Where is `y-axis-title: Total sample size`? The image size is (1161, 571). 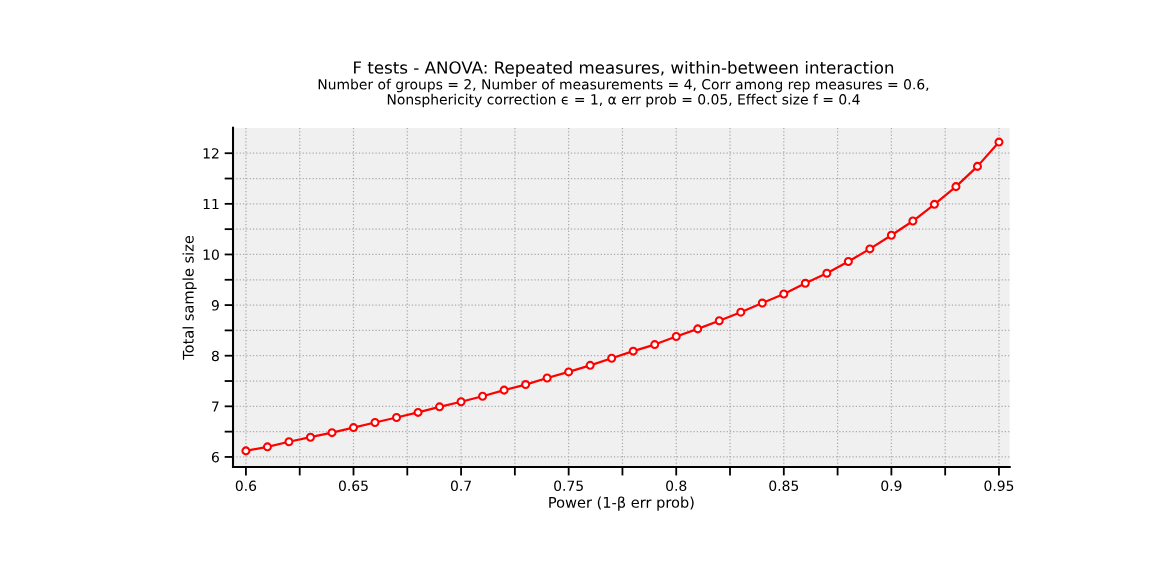 y-axis-title: Total sample size is located at coordinates (189, 297).